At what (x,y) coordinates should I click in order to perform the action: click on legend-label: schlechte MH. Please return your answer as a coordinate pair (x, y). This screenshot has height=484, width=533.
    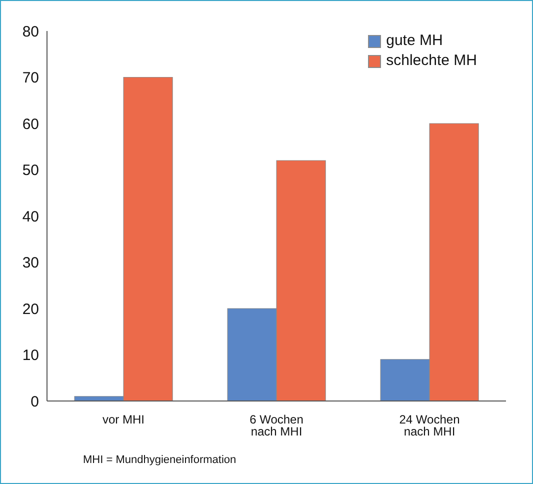
    Looking at the image, I should click on (431, 61).